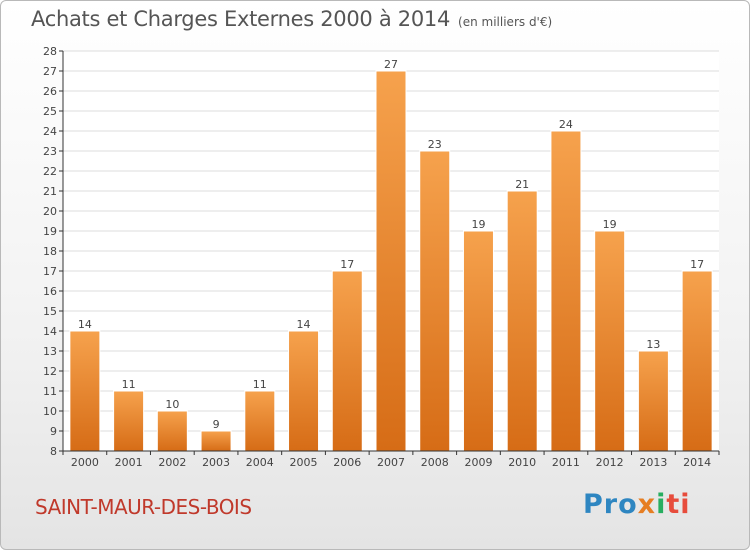  I want to click on y-tick-label: 19, so click(50, 231).